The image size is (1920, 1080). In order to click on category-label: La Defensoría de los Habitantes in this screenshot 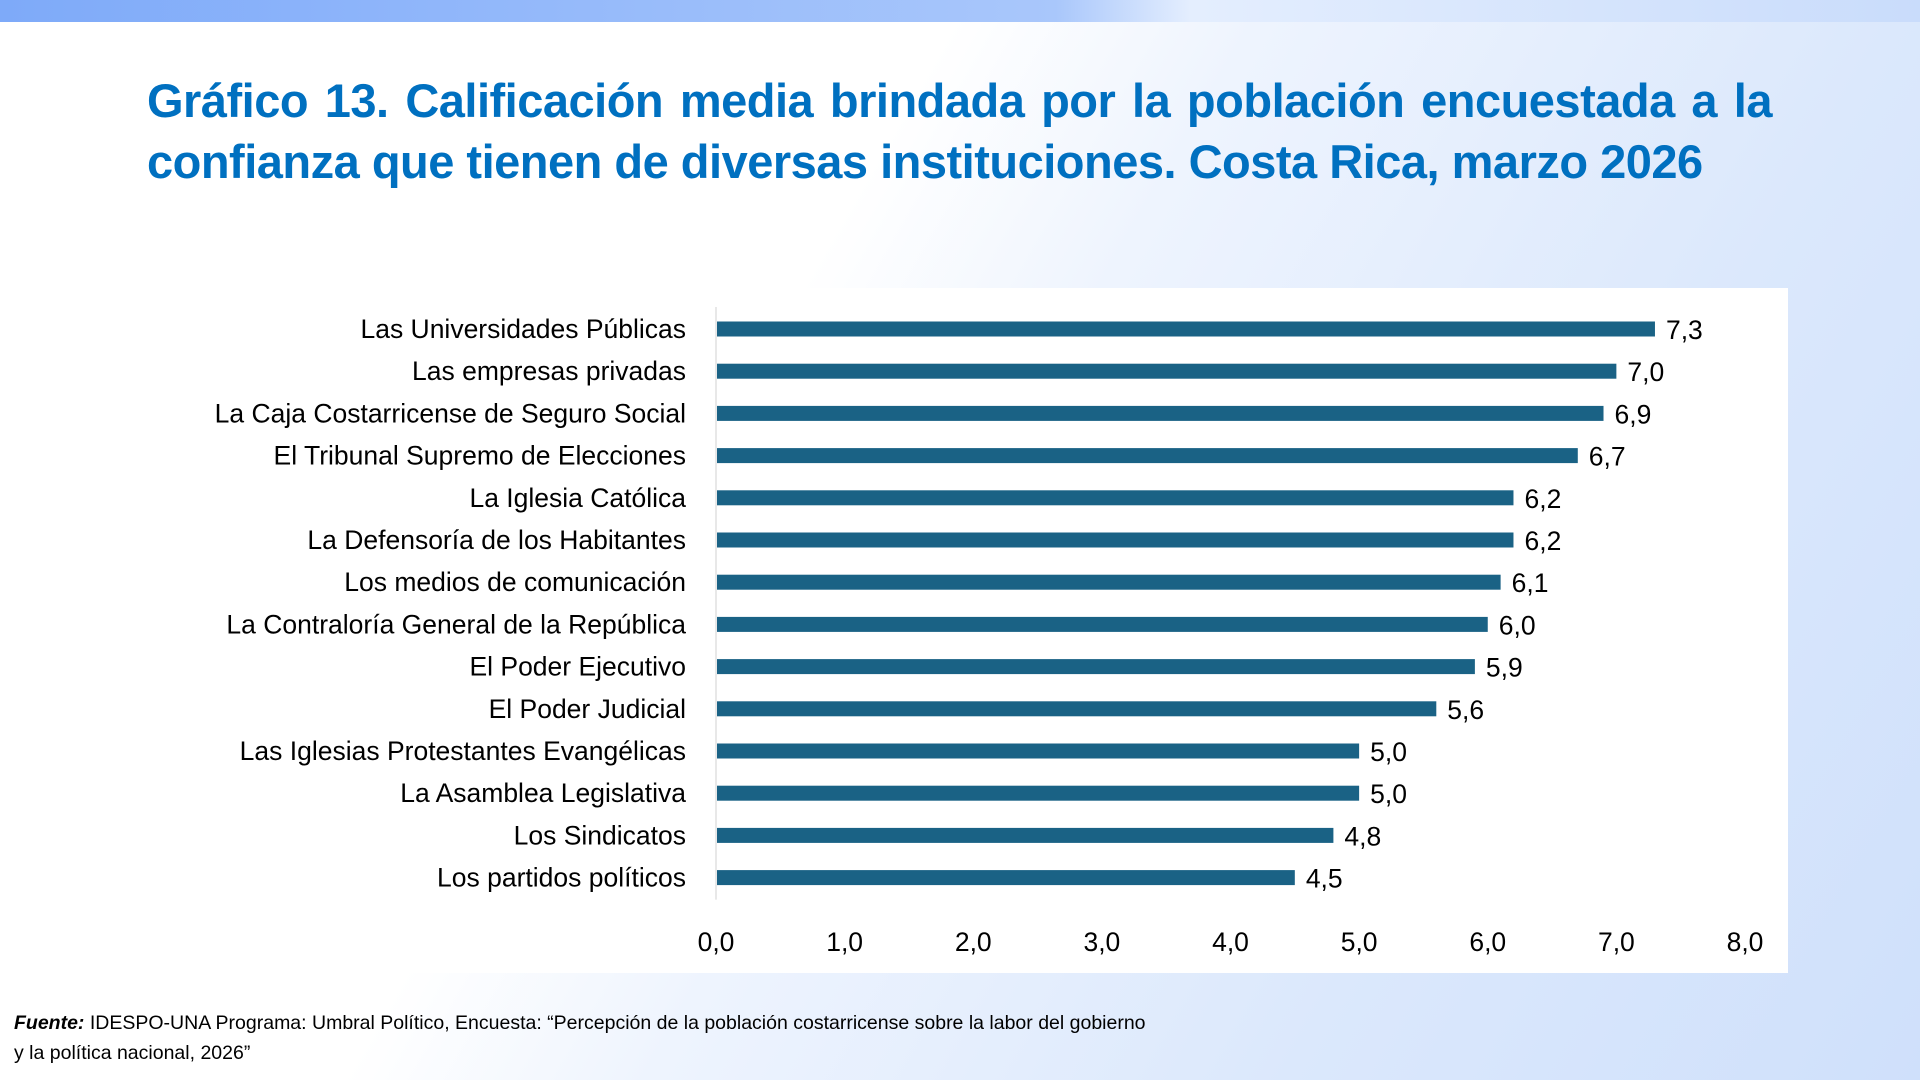, I will do `click(496, 540)`.